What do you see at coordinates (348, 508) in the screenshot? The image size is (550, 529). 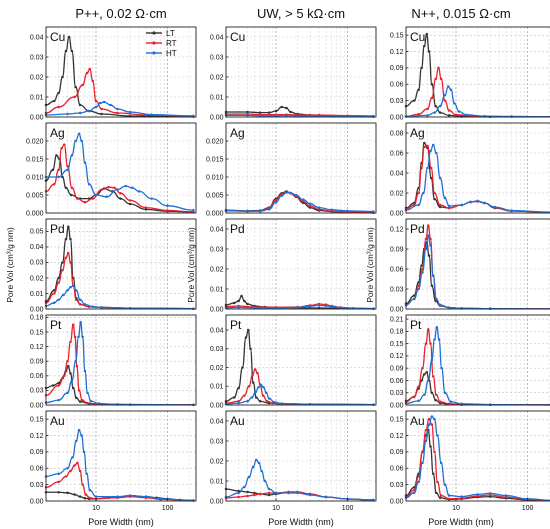 I see `x-tick-label: 100` at bounding box center [348, 508].